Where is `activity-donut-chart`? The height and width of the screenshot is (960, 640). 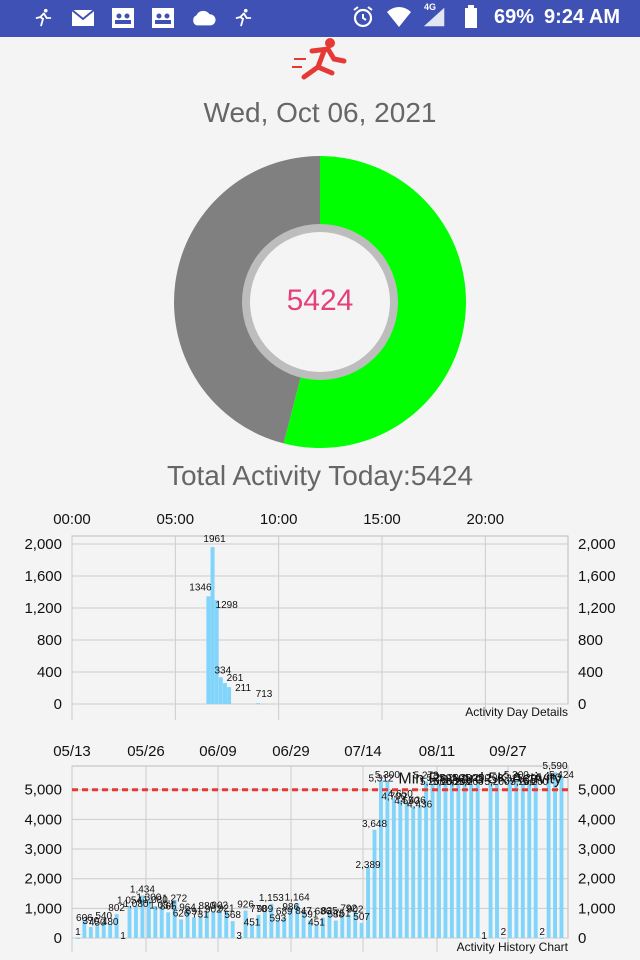
activity-donut-chart is located at coordinates (320, 302).